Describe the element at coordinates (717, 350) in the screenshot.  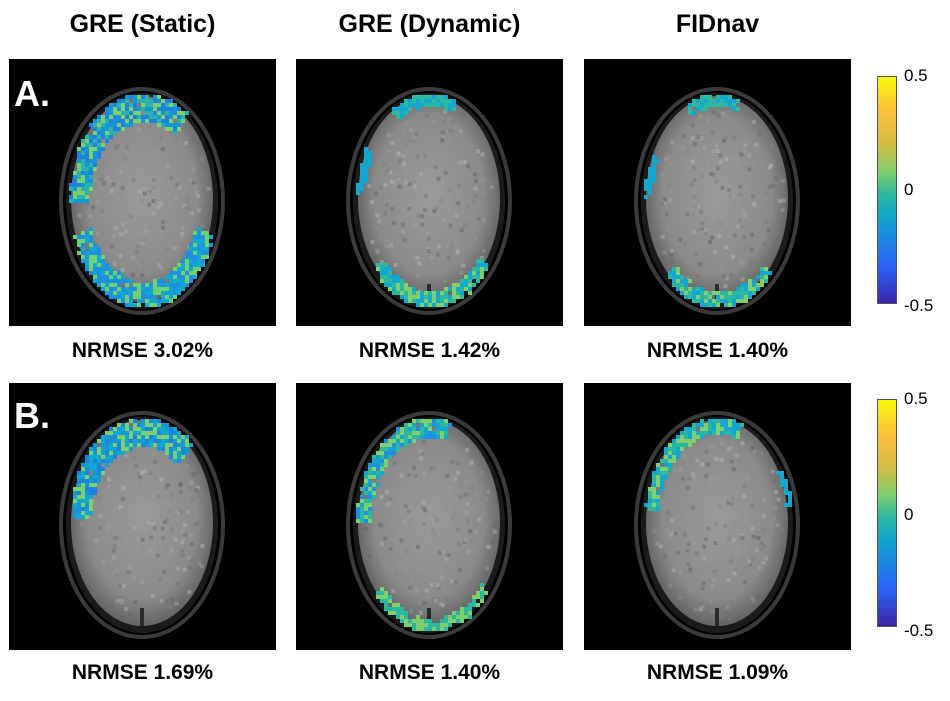
I see `nrmse-label-a-fidnav: NRMSE 1.40%` at that location.